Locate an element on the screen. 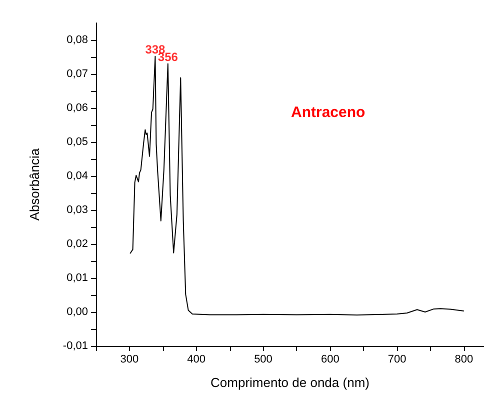 The height and width of the screenshot is (404, 492). y-tick-label: 0,02 is located at coordinates (77, 244).